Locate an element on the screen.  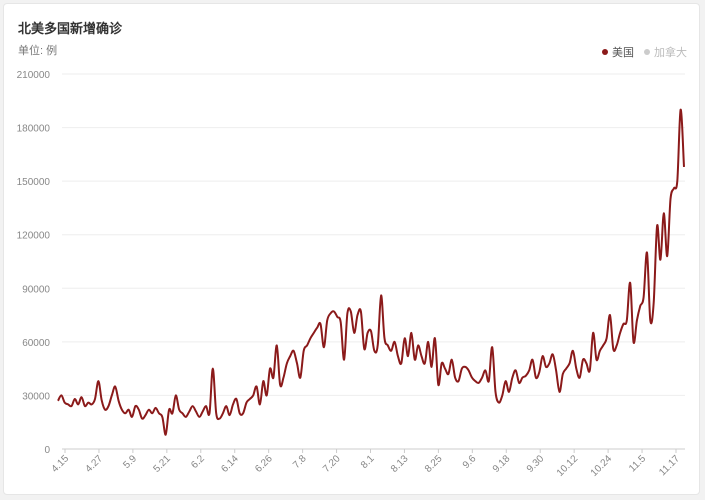
legend-item-canada: 加拿大 is located at coordinates (665, 52).